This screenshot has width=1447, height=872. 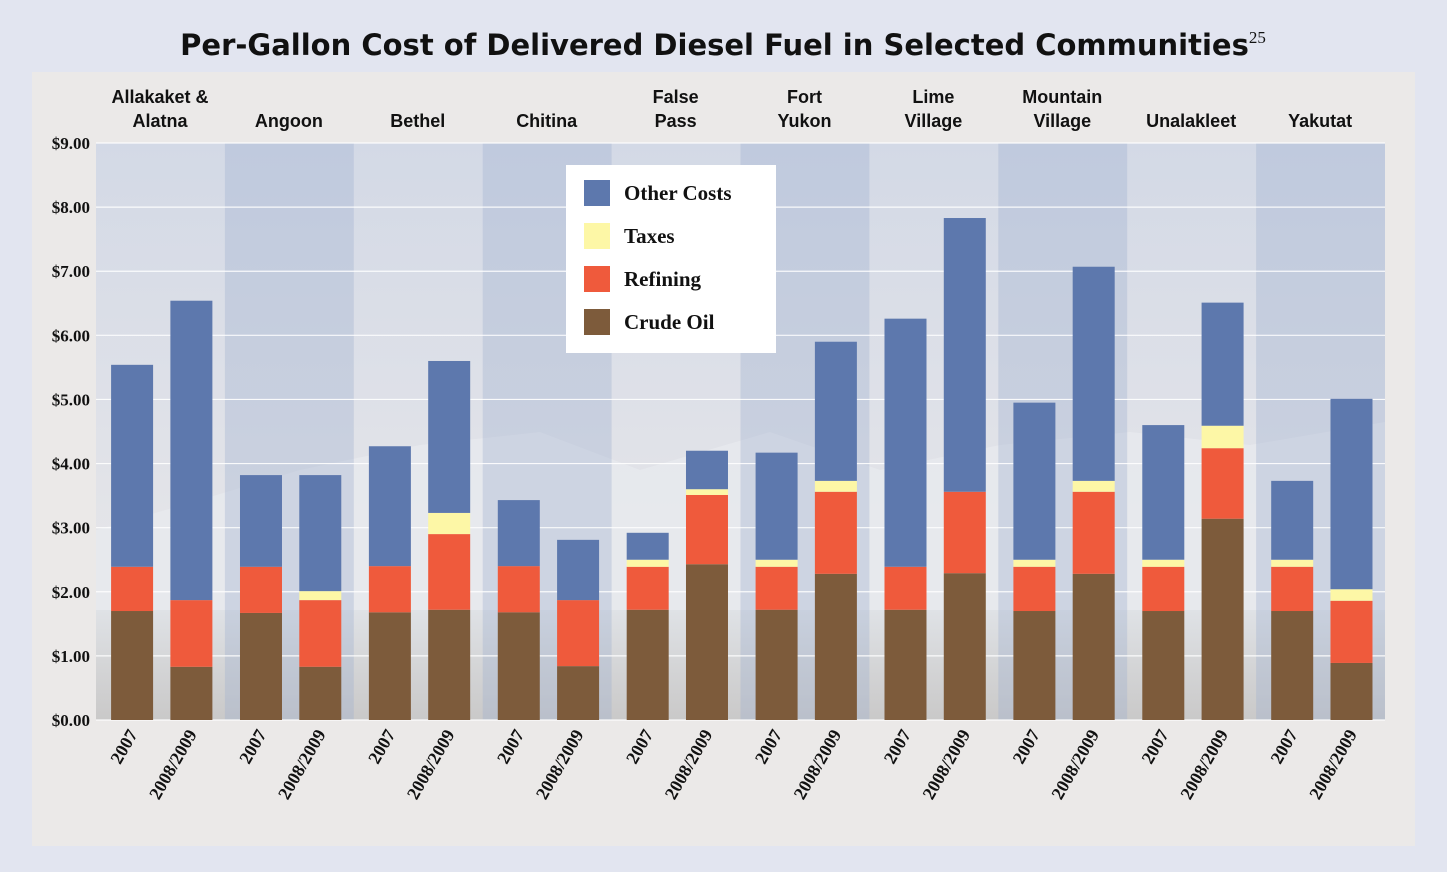 What do you see at coordinates (418, 121) in the screenshot?
I see `group-label: Bethel` at bounding box center [418, 121].